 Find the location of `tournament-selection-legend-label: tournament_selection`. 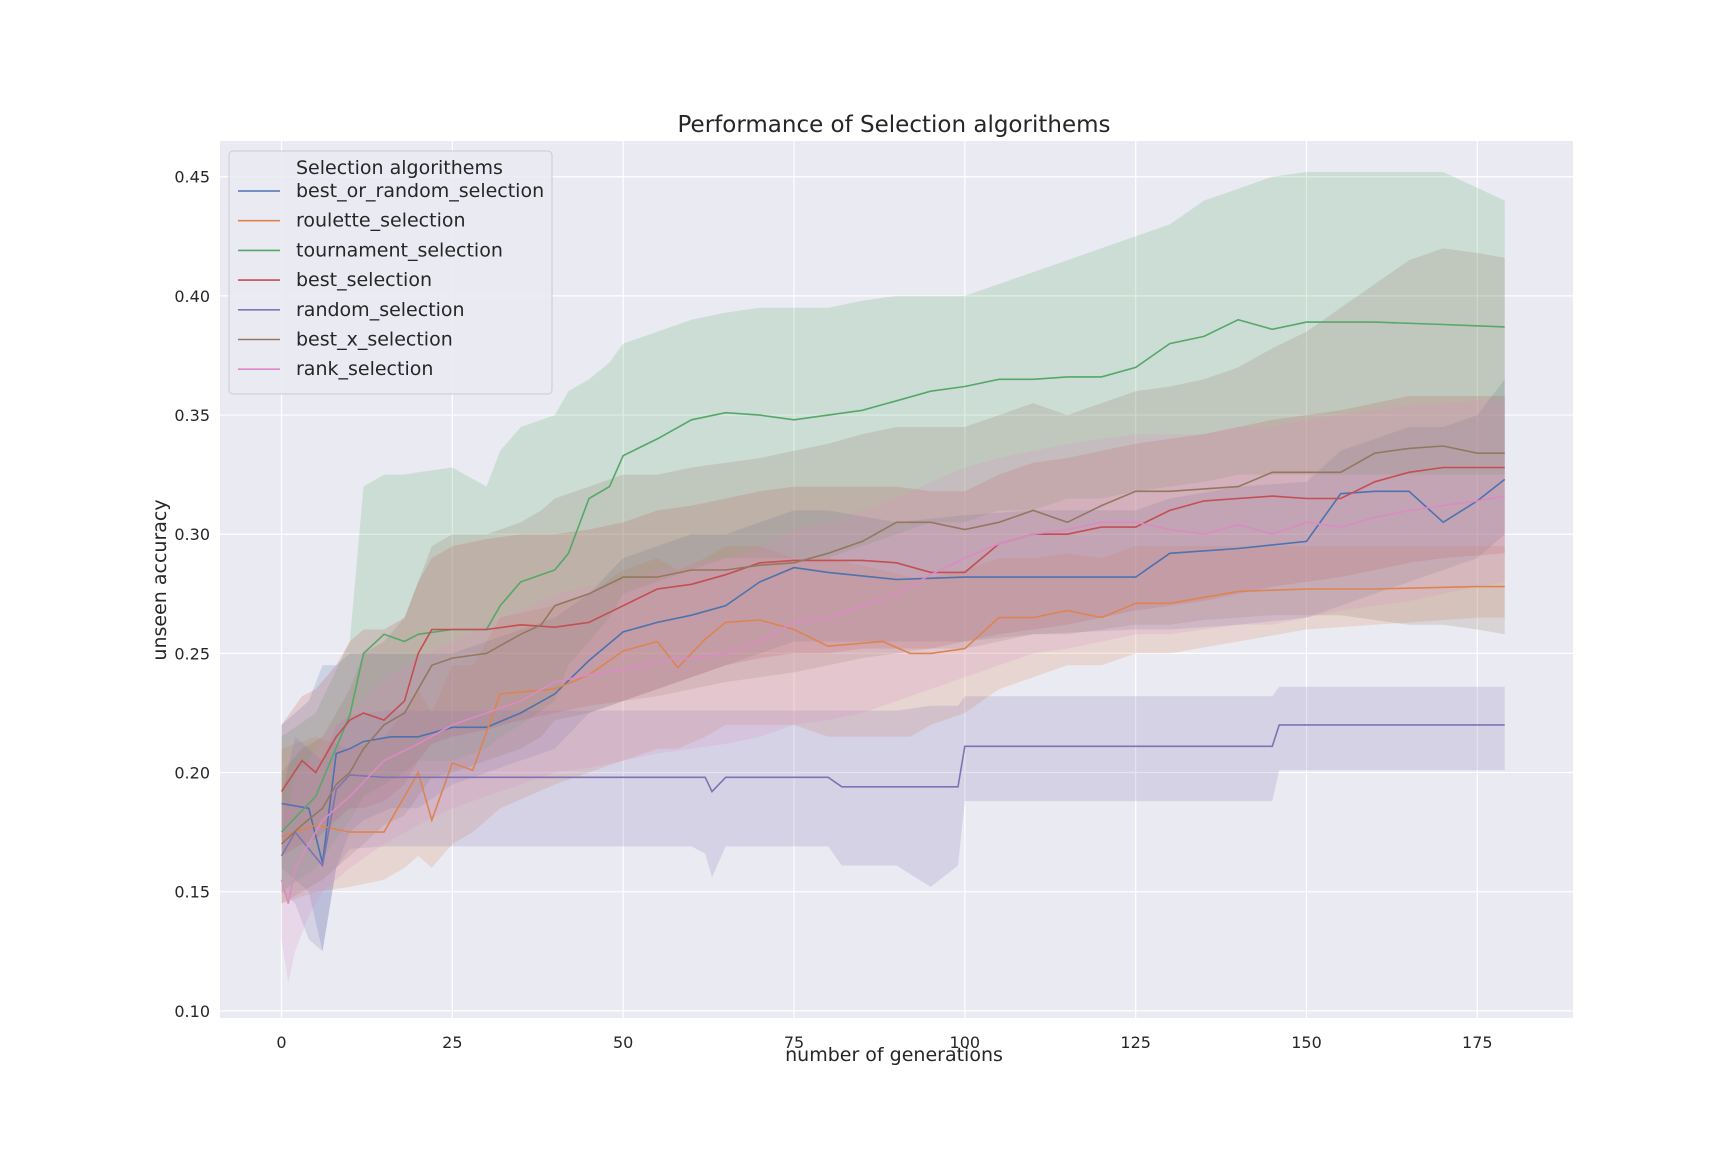

tournament-selection-legend-label: tournament_selection is located at coordinates (399, 250).